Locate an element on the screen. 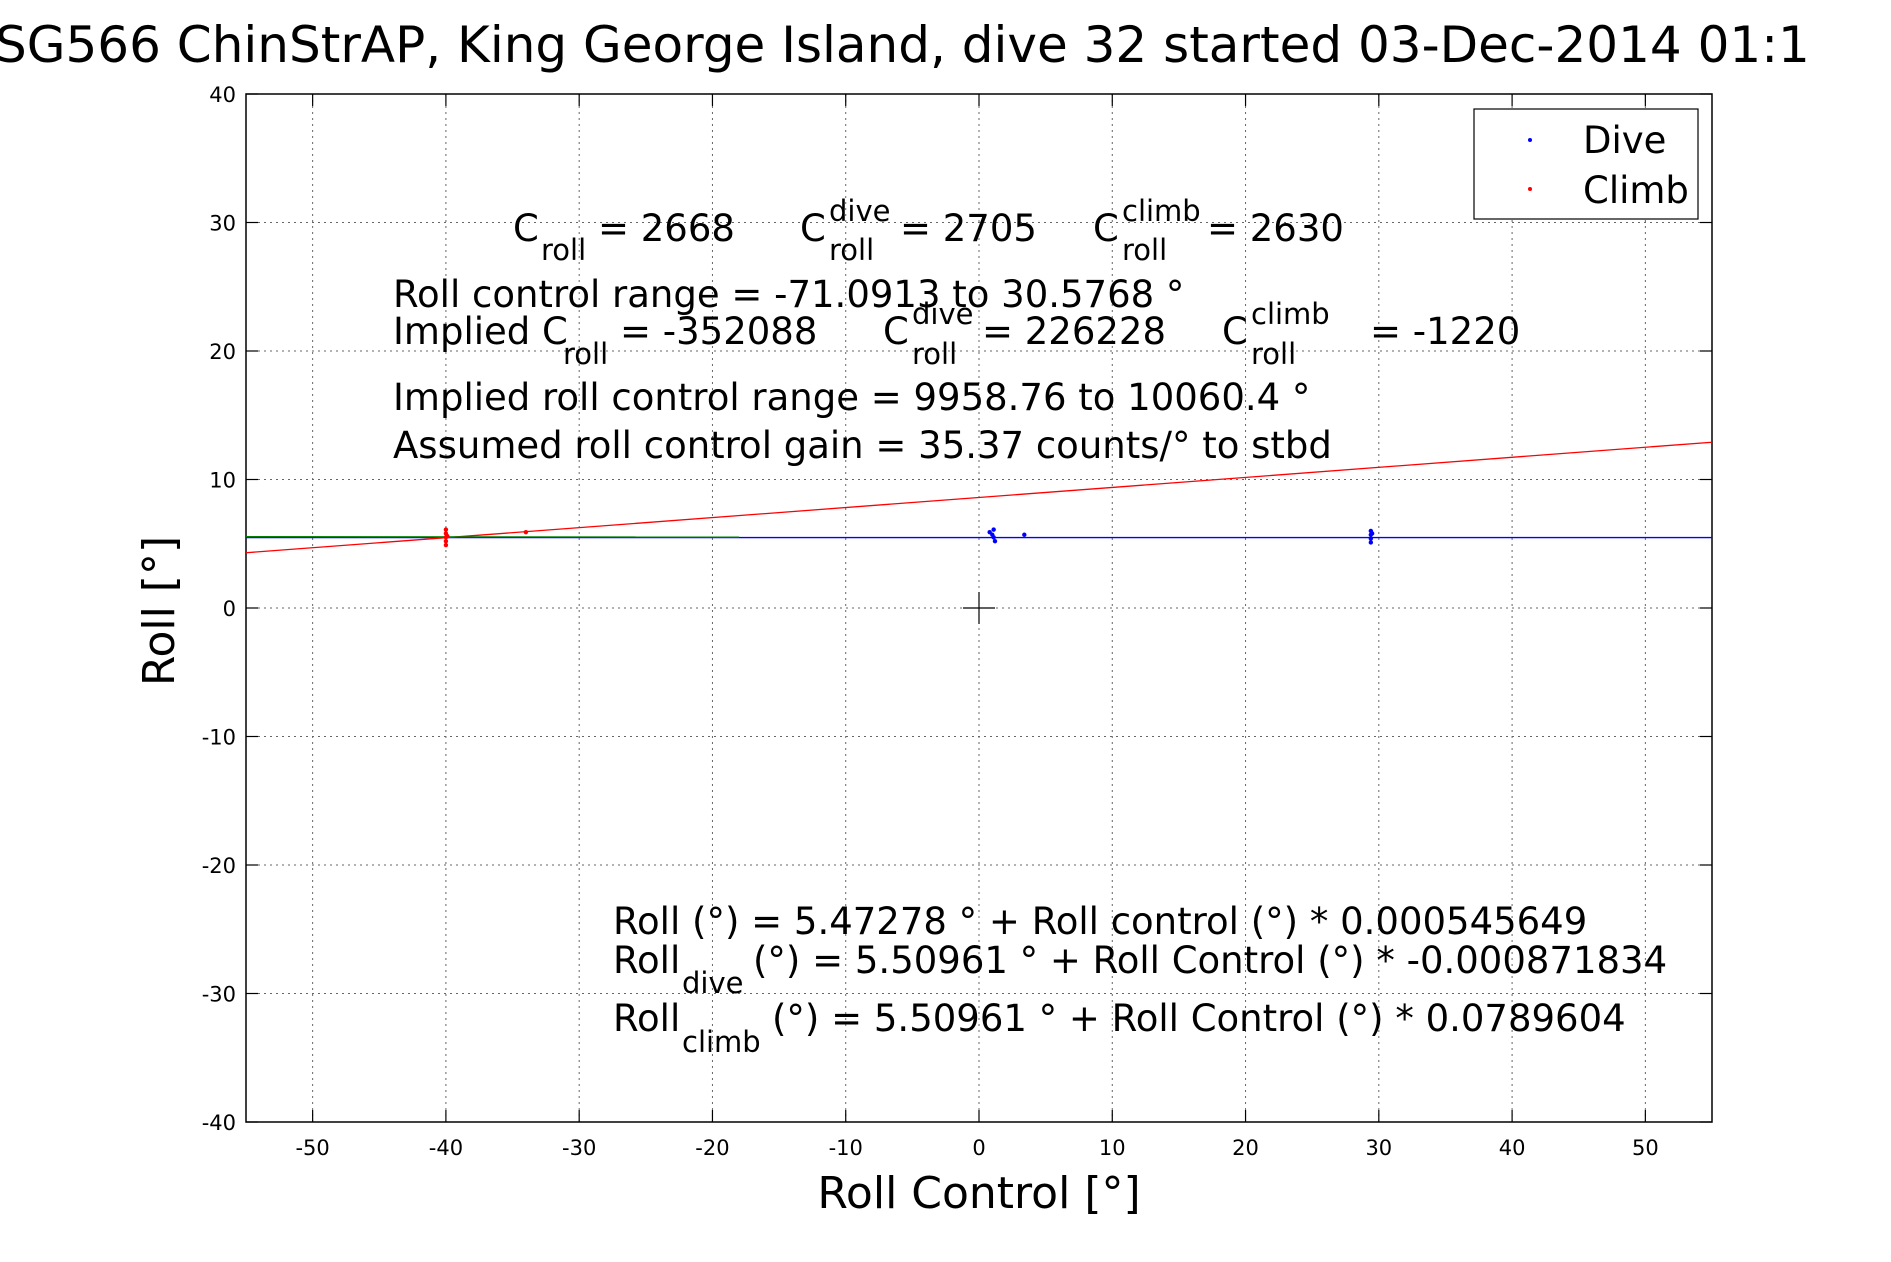 The width and height of the screenshot is (1891, 1262). legend-label-dive: Dive is located at coordinates (1624, 140).